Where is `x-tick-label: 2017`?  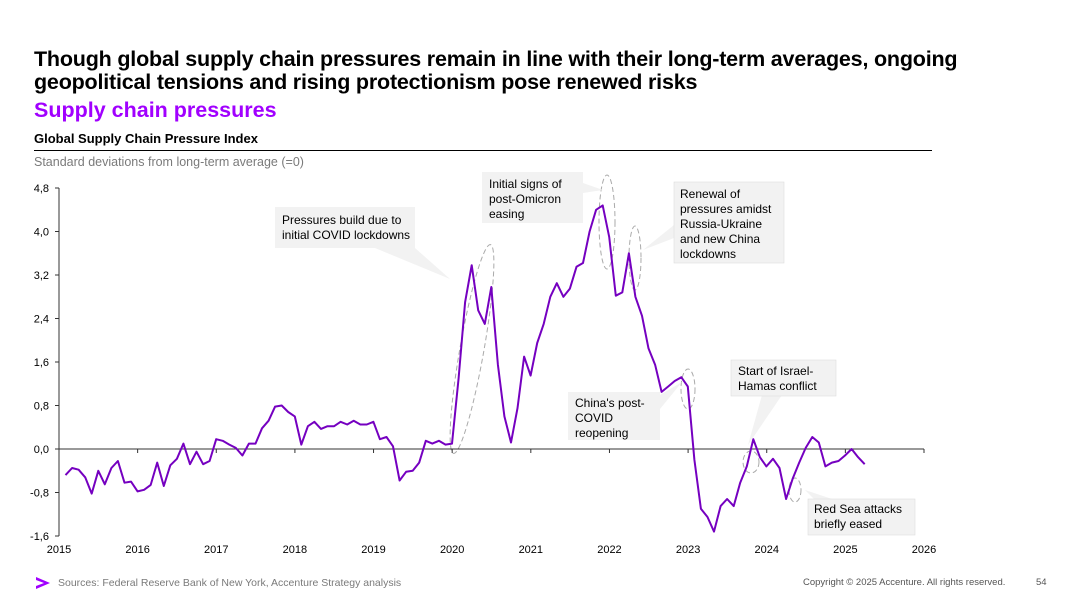 x-tick-label: 2017 is located at coordinates (216, 550).